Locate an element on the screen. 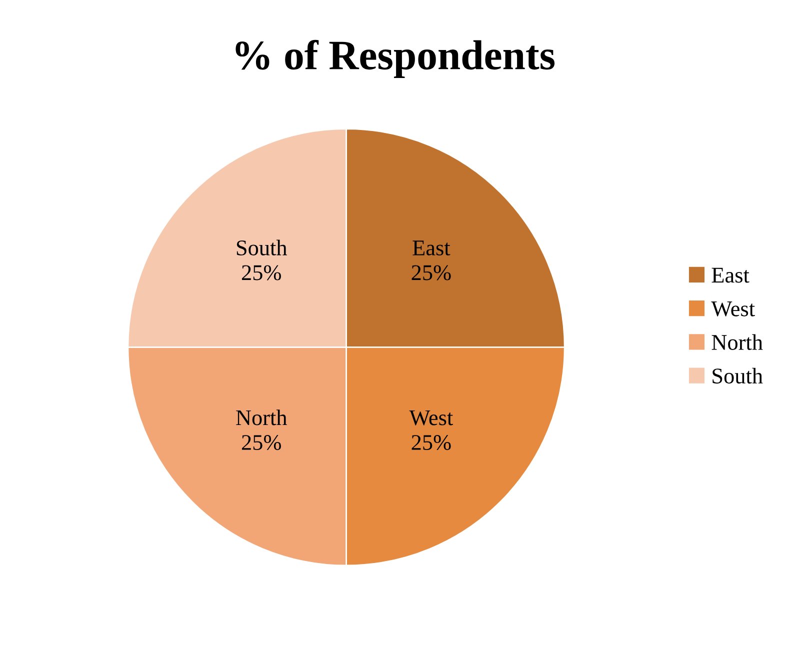 This screenshot has height=655, width=787. chart-title: % of Respondents is located at coordinates (395, 59).